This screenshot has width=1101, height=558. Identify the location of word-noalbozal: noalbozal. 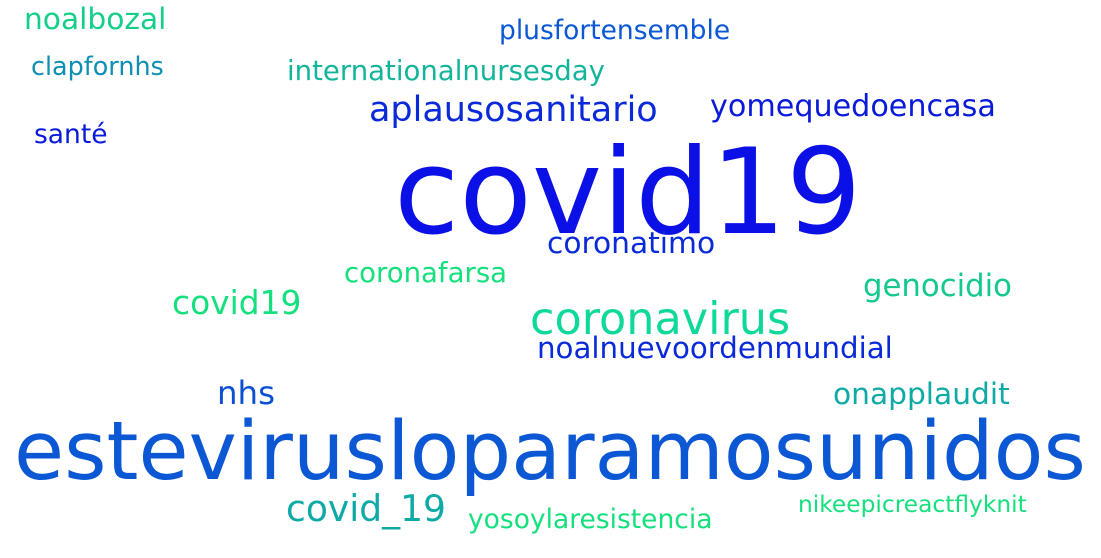
(95, 19).